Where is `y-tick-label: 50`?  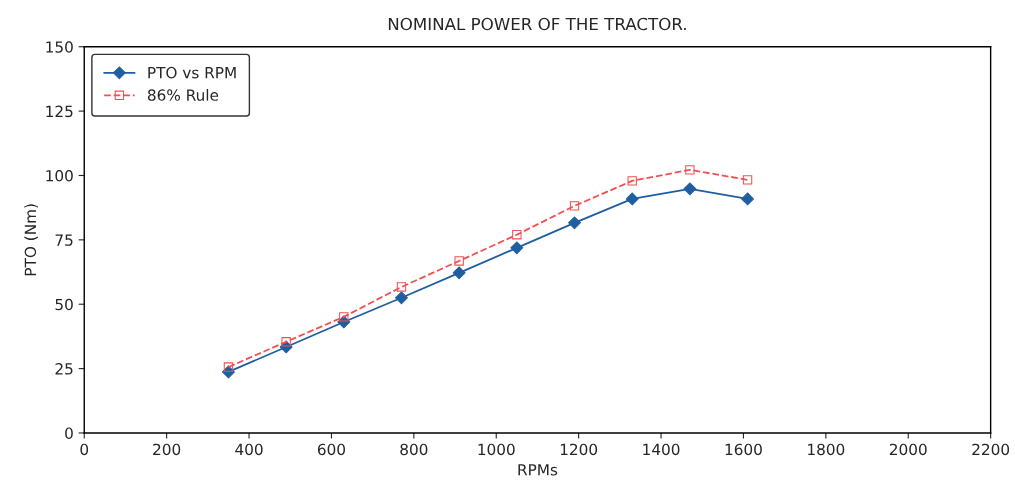 y-tick-label: 50 is located at coordinates (64, 304).